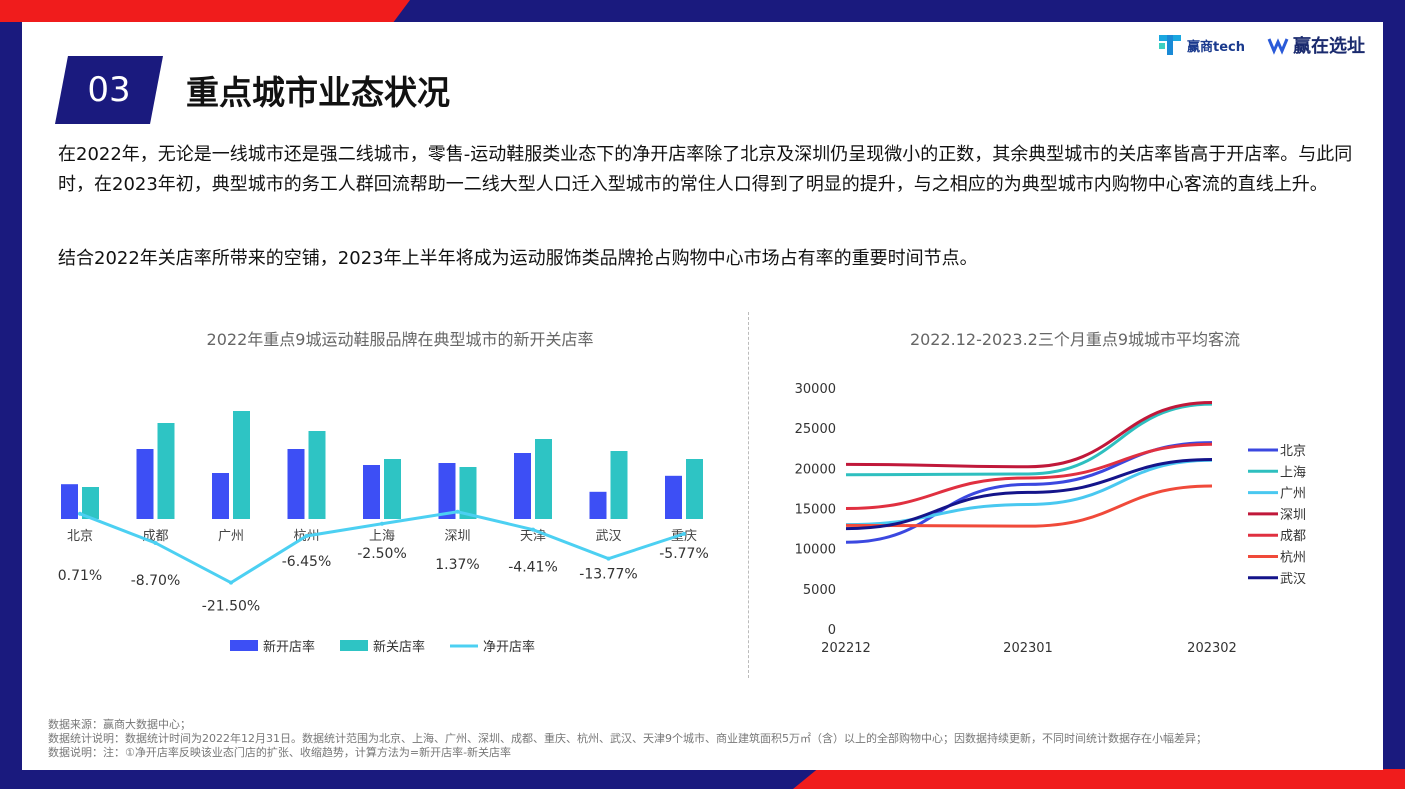 This screenshot has width=1405, height=789. What do you see at coordinates (231, 607) in the screenshot?
I see `net-rate-data-label: -21.50%` at bounding box center [231, 607].